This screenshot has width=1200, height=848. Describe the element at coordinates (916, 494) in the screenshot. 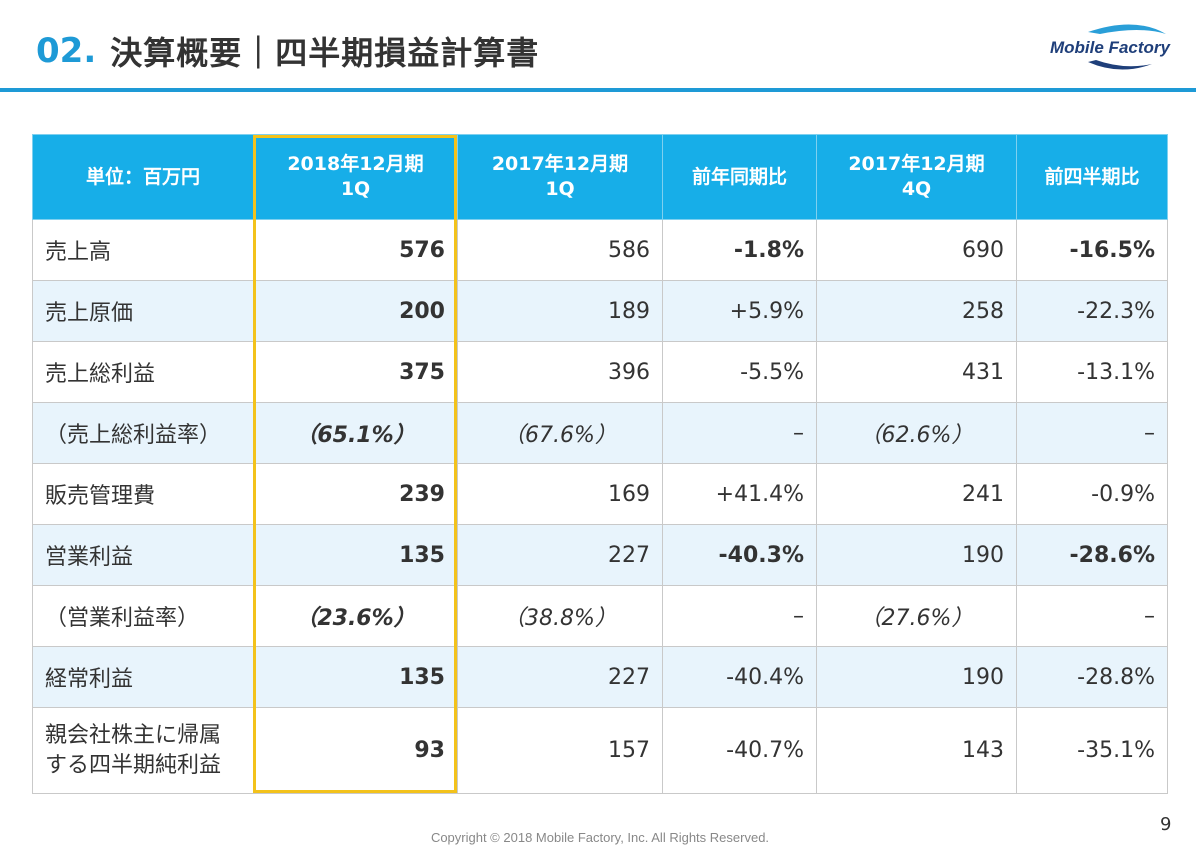

I see `cell-prev-quarter: 241` at that location.